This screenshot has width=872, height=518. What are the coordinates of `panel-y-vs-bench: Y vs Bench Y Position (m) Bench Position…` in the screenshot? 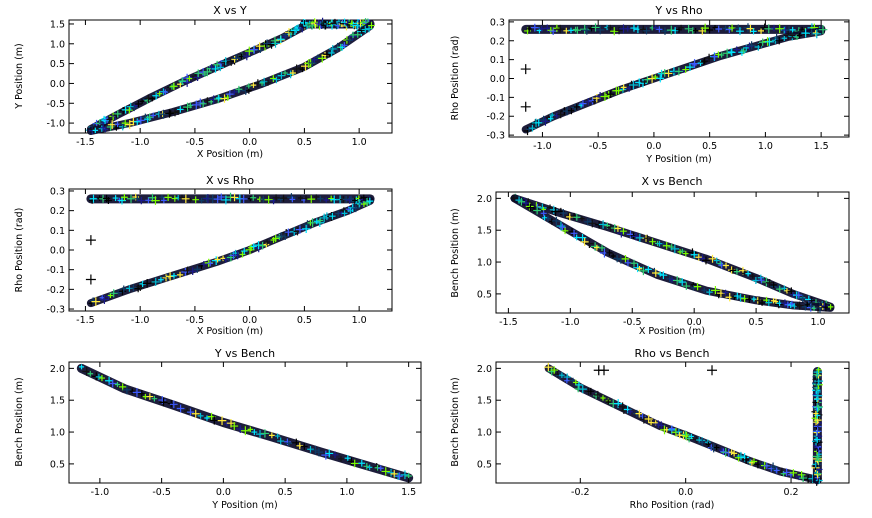 It's located at (218, 429).